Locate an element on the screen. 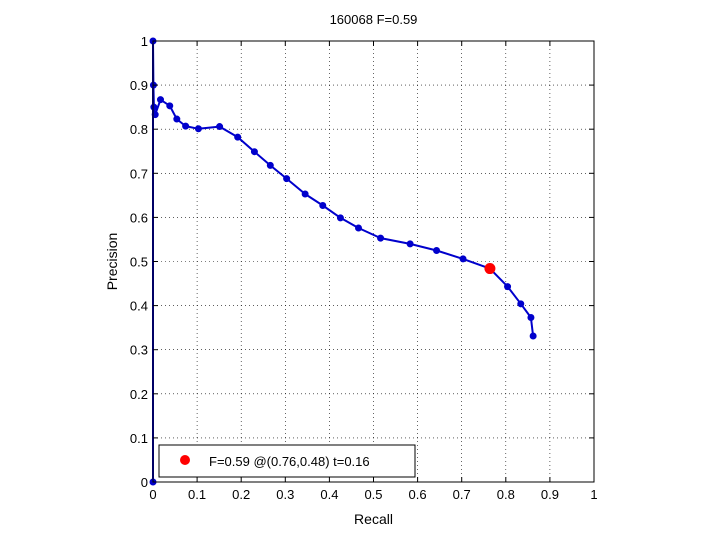 The image size is (720, 540). x-tick-label: 0.8 is located at coordinates (506, 494).